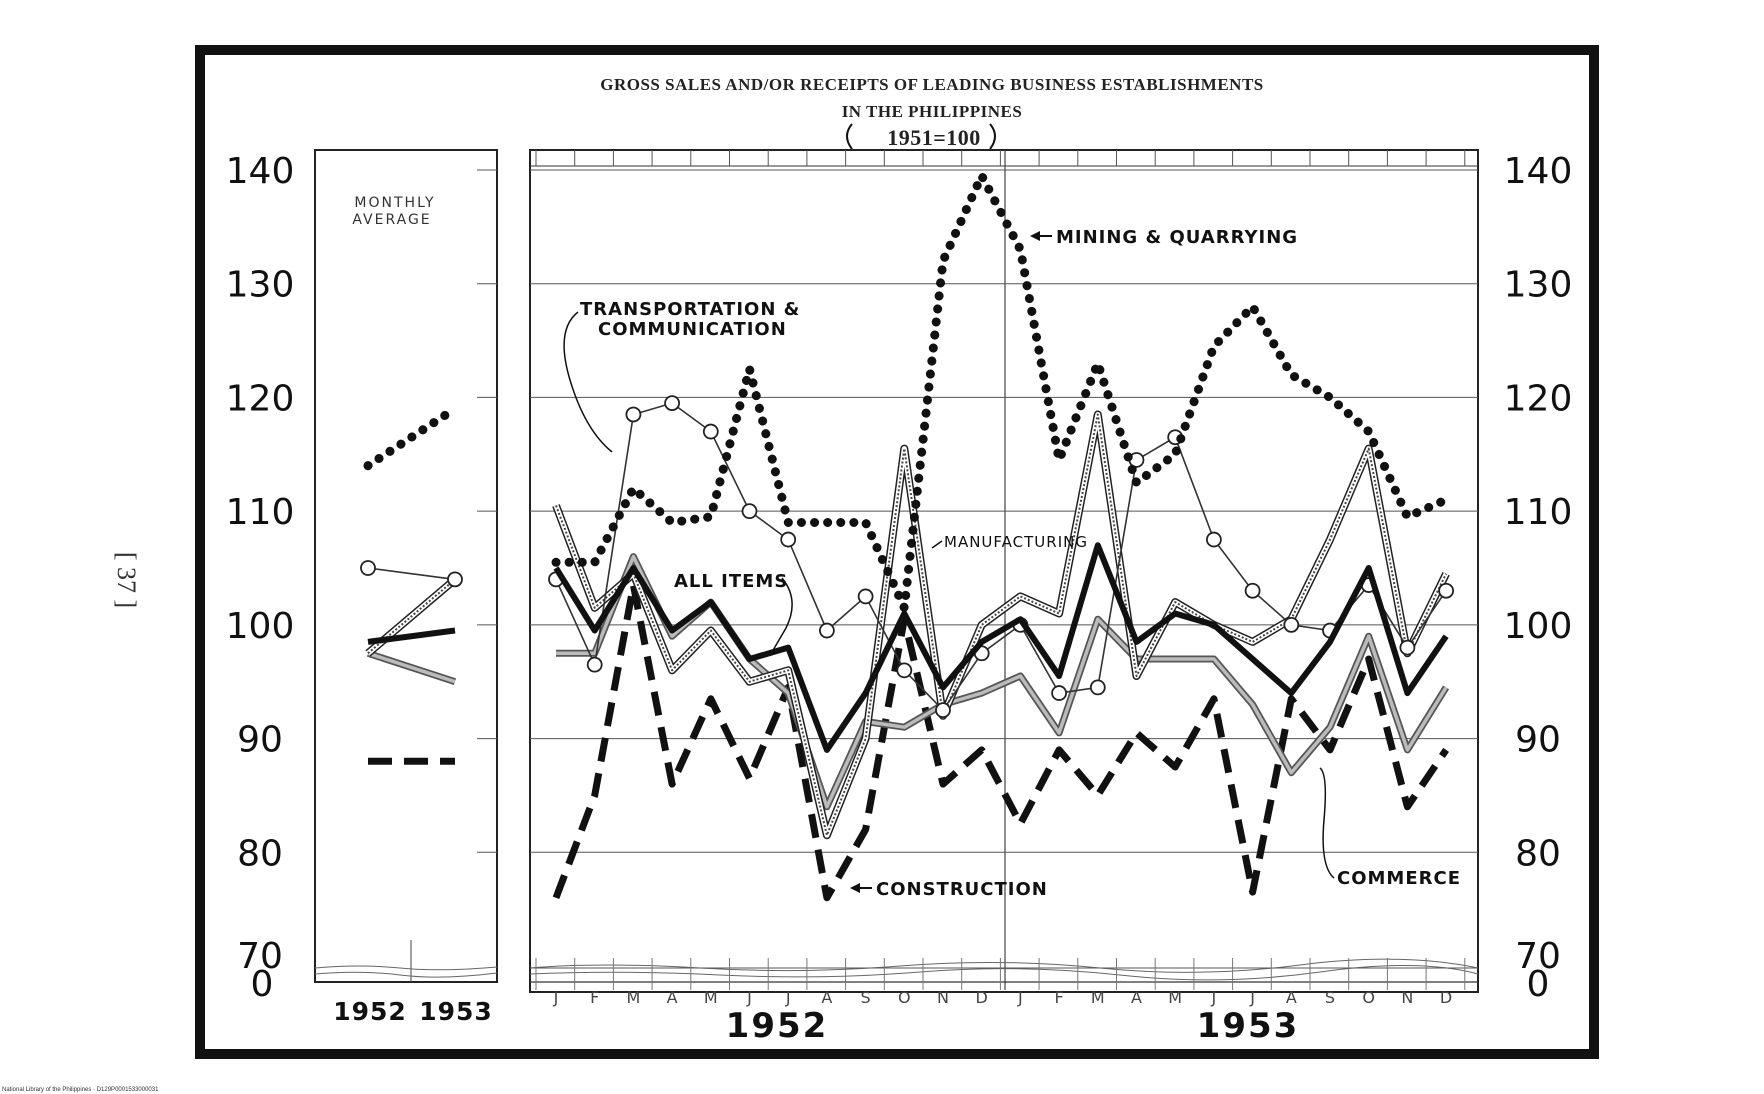 This screenshot has height=1094, width=1764. I want to click on avg-all_items-line, so click(411, 636).